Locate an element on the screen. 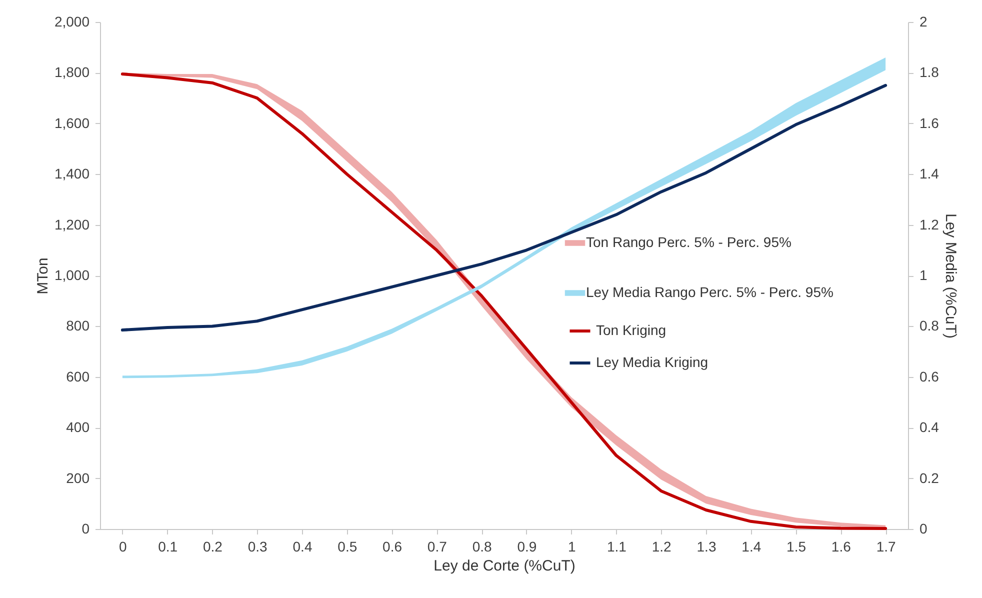 The height and width of the screenshot is (598, 982). x-tick-label: 0.4 is located at coordinates (302, 546).